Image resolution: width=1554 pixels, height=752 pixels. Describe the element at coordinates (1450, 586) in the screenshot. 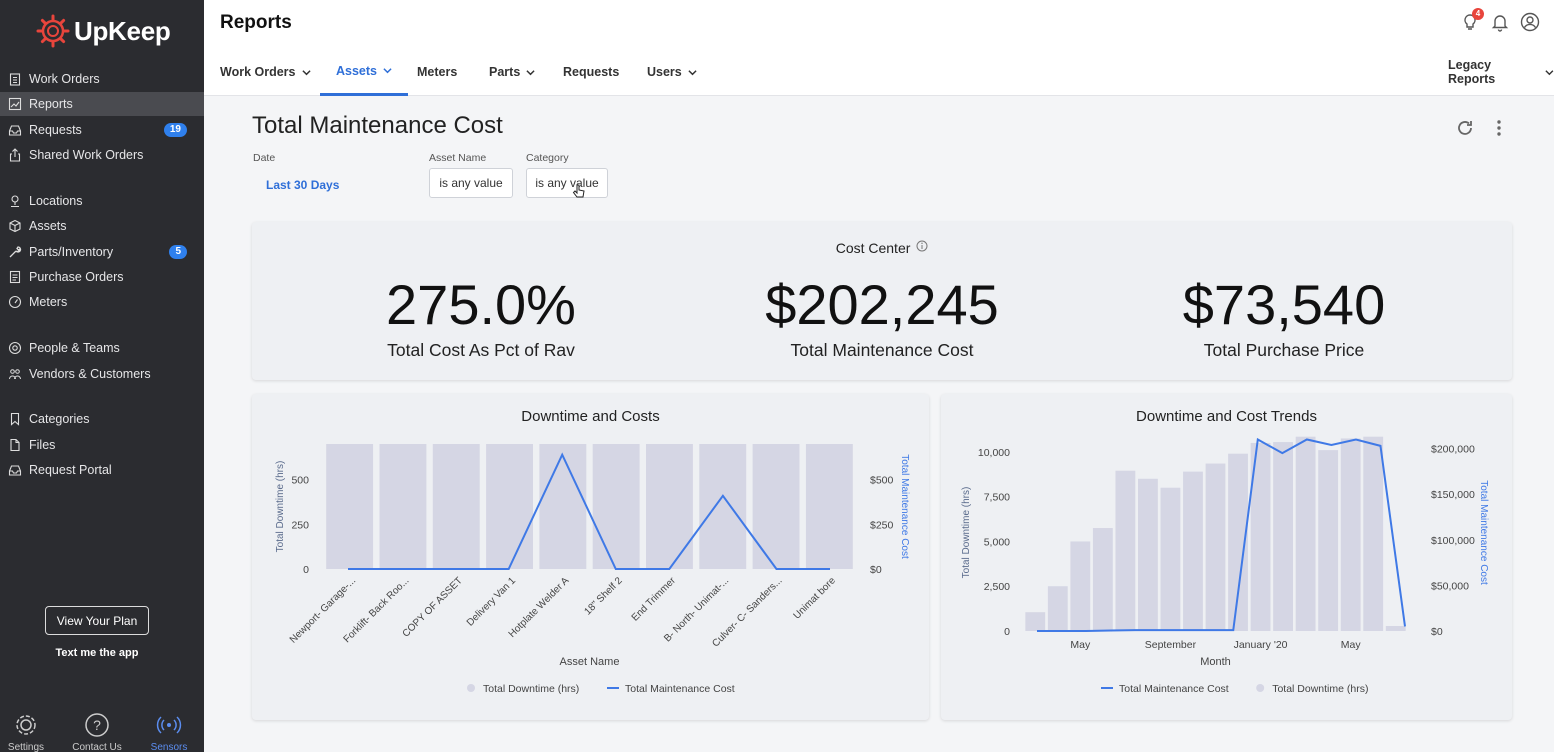

I see `y2-tick-label: $50,000` at that location.